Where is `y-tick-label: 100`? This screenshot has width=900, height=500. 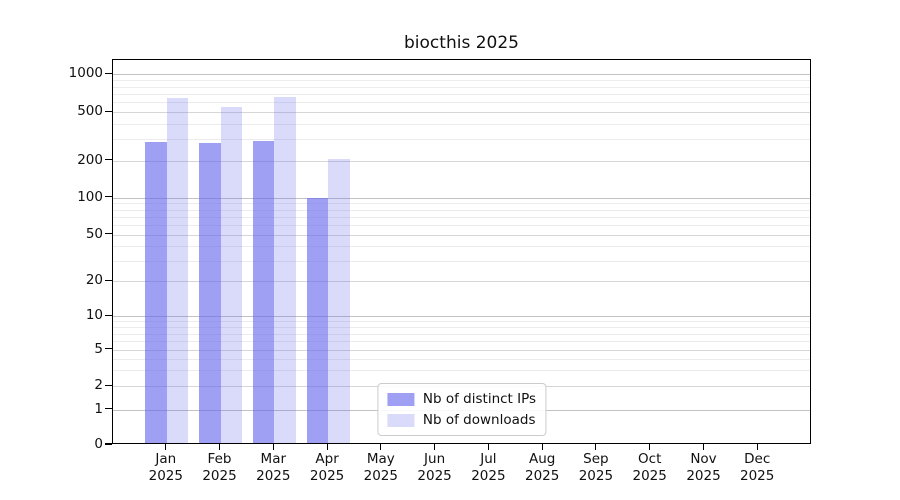
y-tick-label: 100 is located at coordinates (90, 196).